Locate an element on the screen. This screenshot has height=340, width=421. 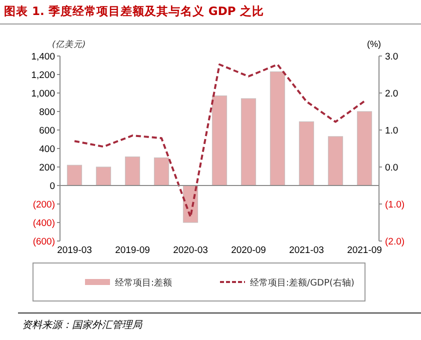
y-tick-label: 1,000 is located at coordinates (43, 94).